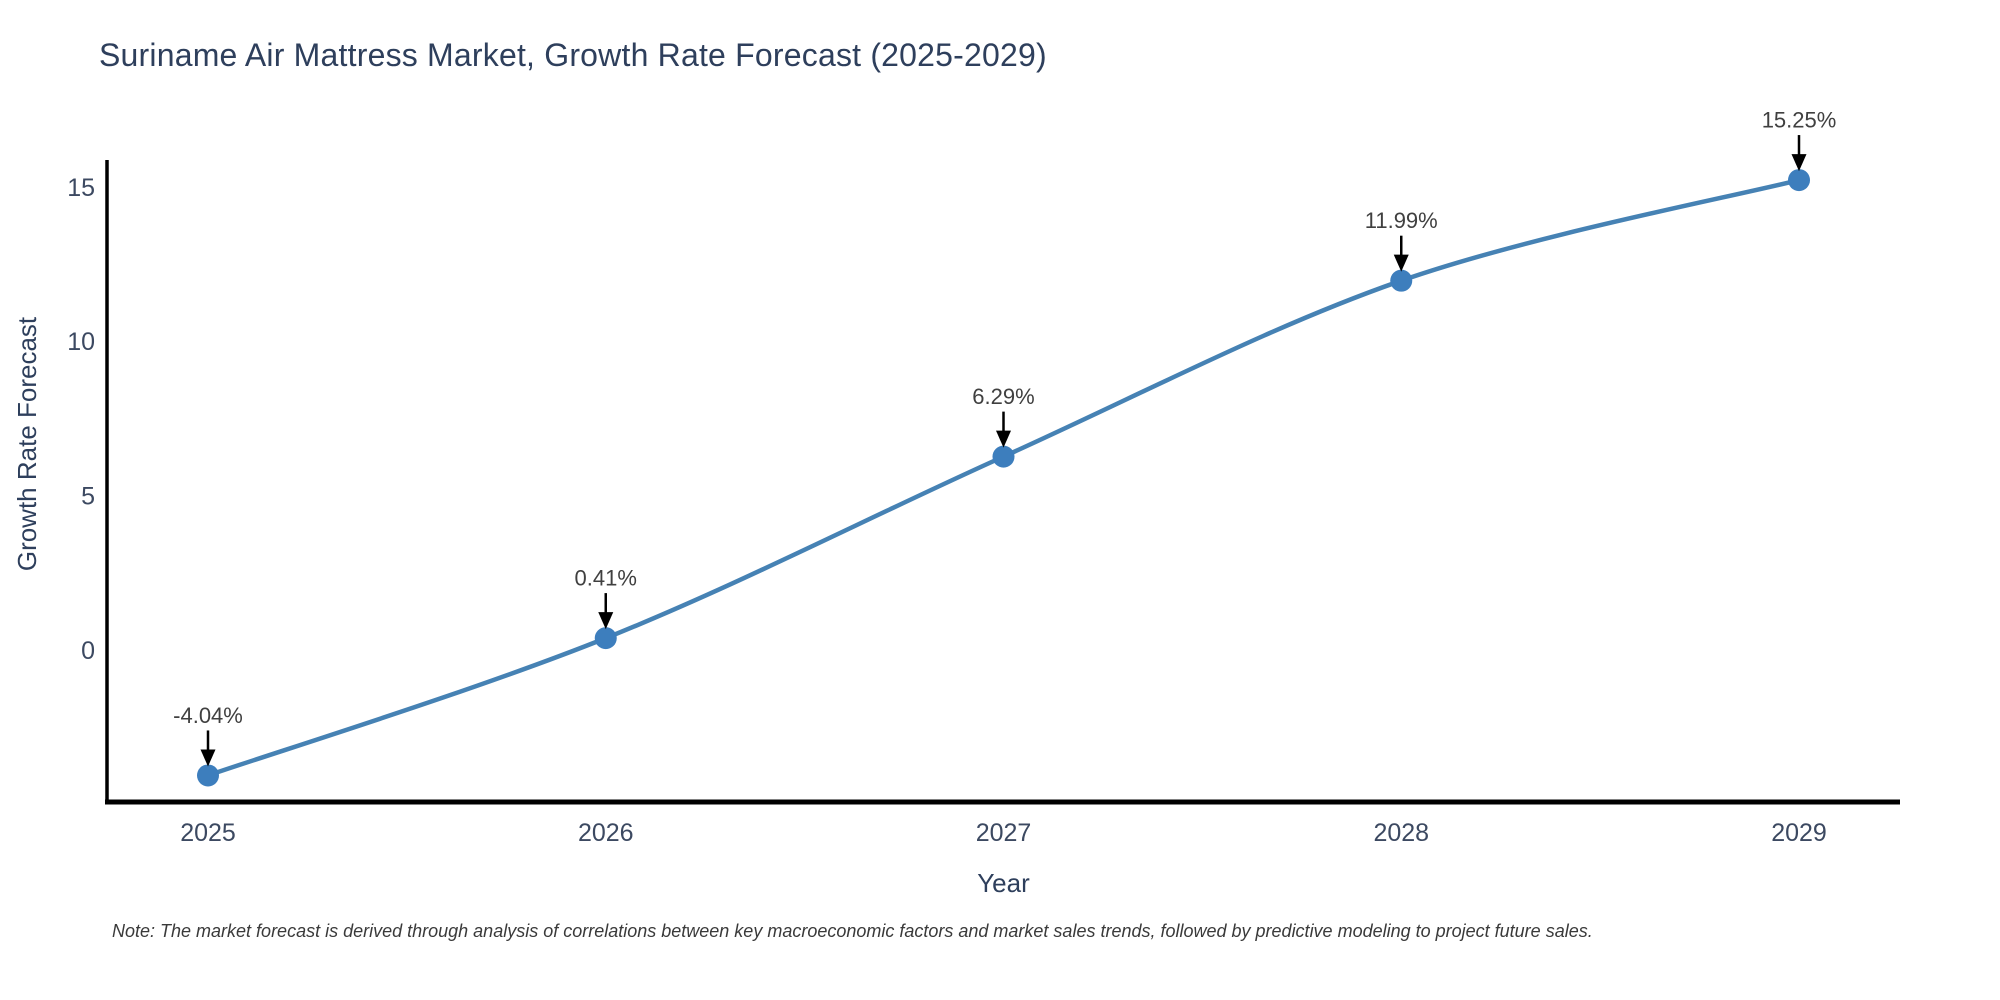 The image size is (2000, 1000). Describe the element at coordinates (88, 651) in the screenshot. I see `y-tick-label: 0` at that location.